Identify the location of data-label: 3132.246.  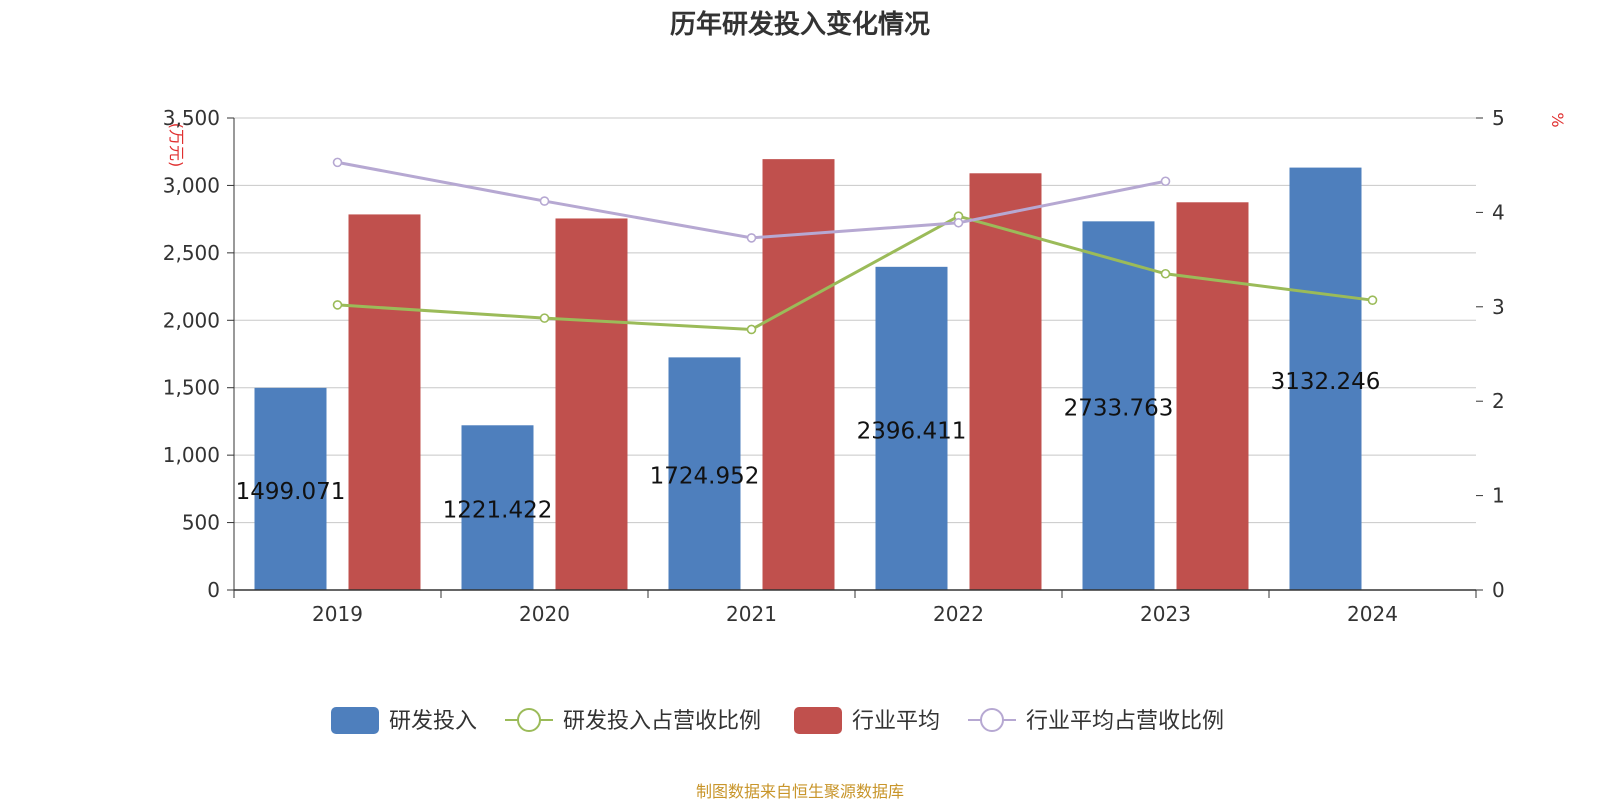
(1326, 382).